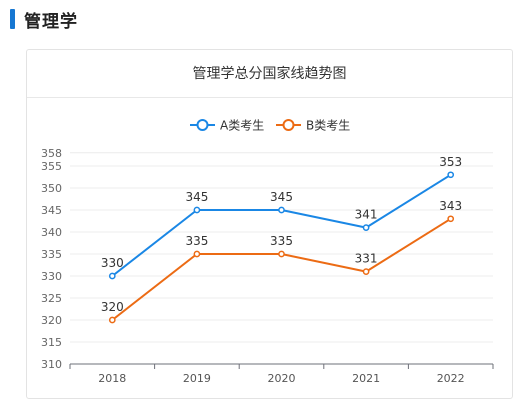  I want to click on y-tick-label: 320, so click(51, 320).